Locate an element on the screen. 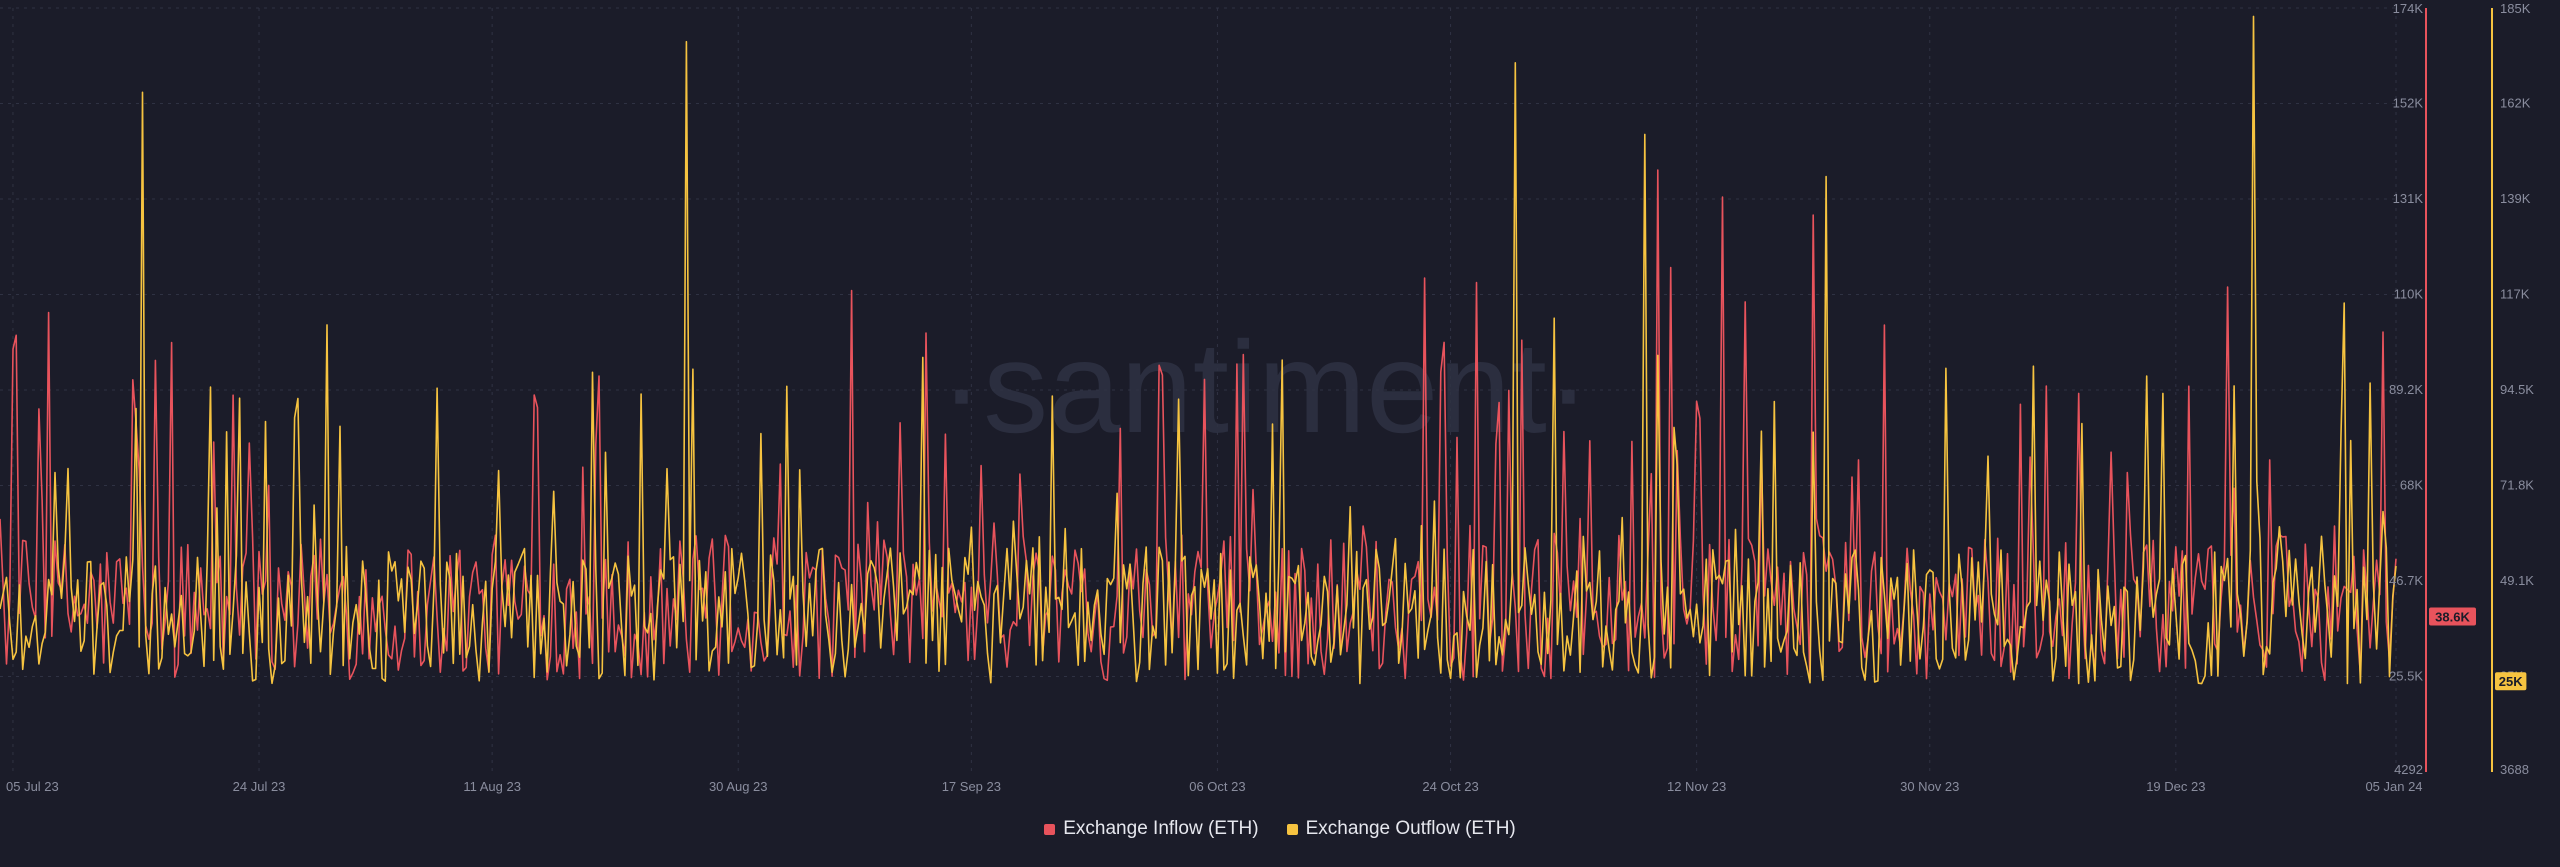  outflow-last-value-badge-text: 25K is located at coordinates (2511, 681).